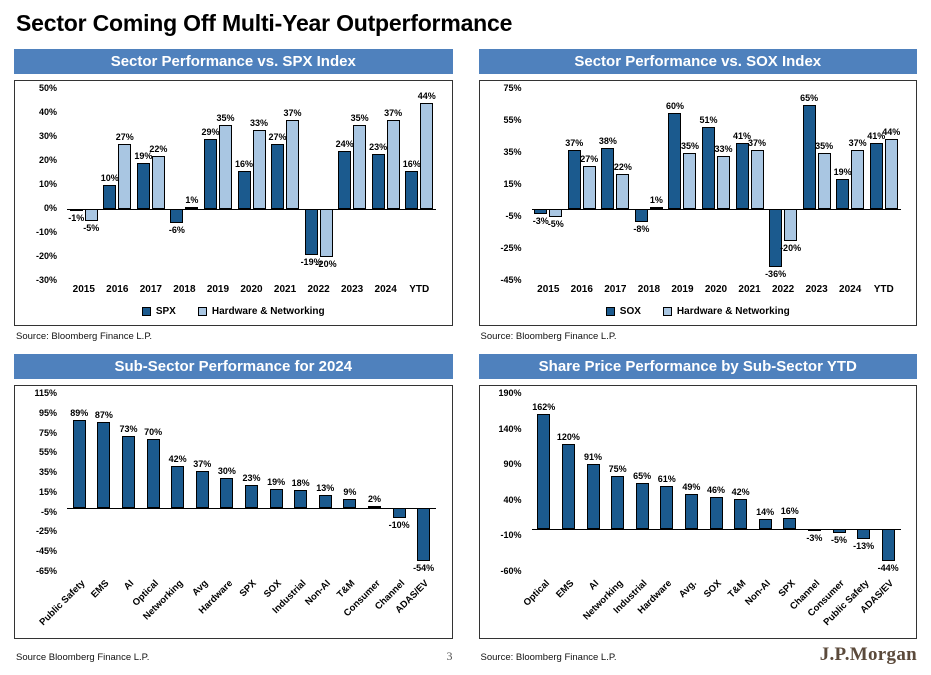 Image resolution: width=931 pixels, height=675 pixels. What do you see at coordinates (243, 163) in the screenshot?
I see `bar-value-label: 16%` at bounding box center [243, 163].